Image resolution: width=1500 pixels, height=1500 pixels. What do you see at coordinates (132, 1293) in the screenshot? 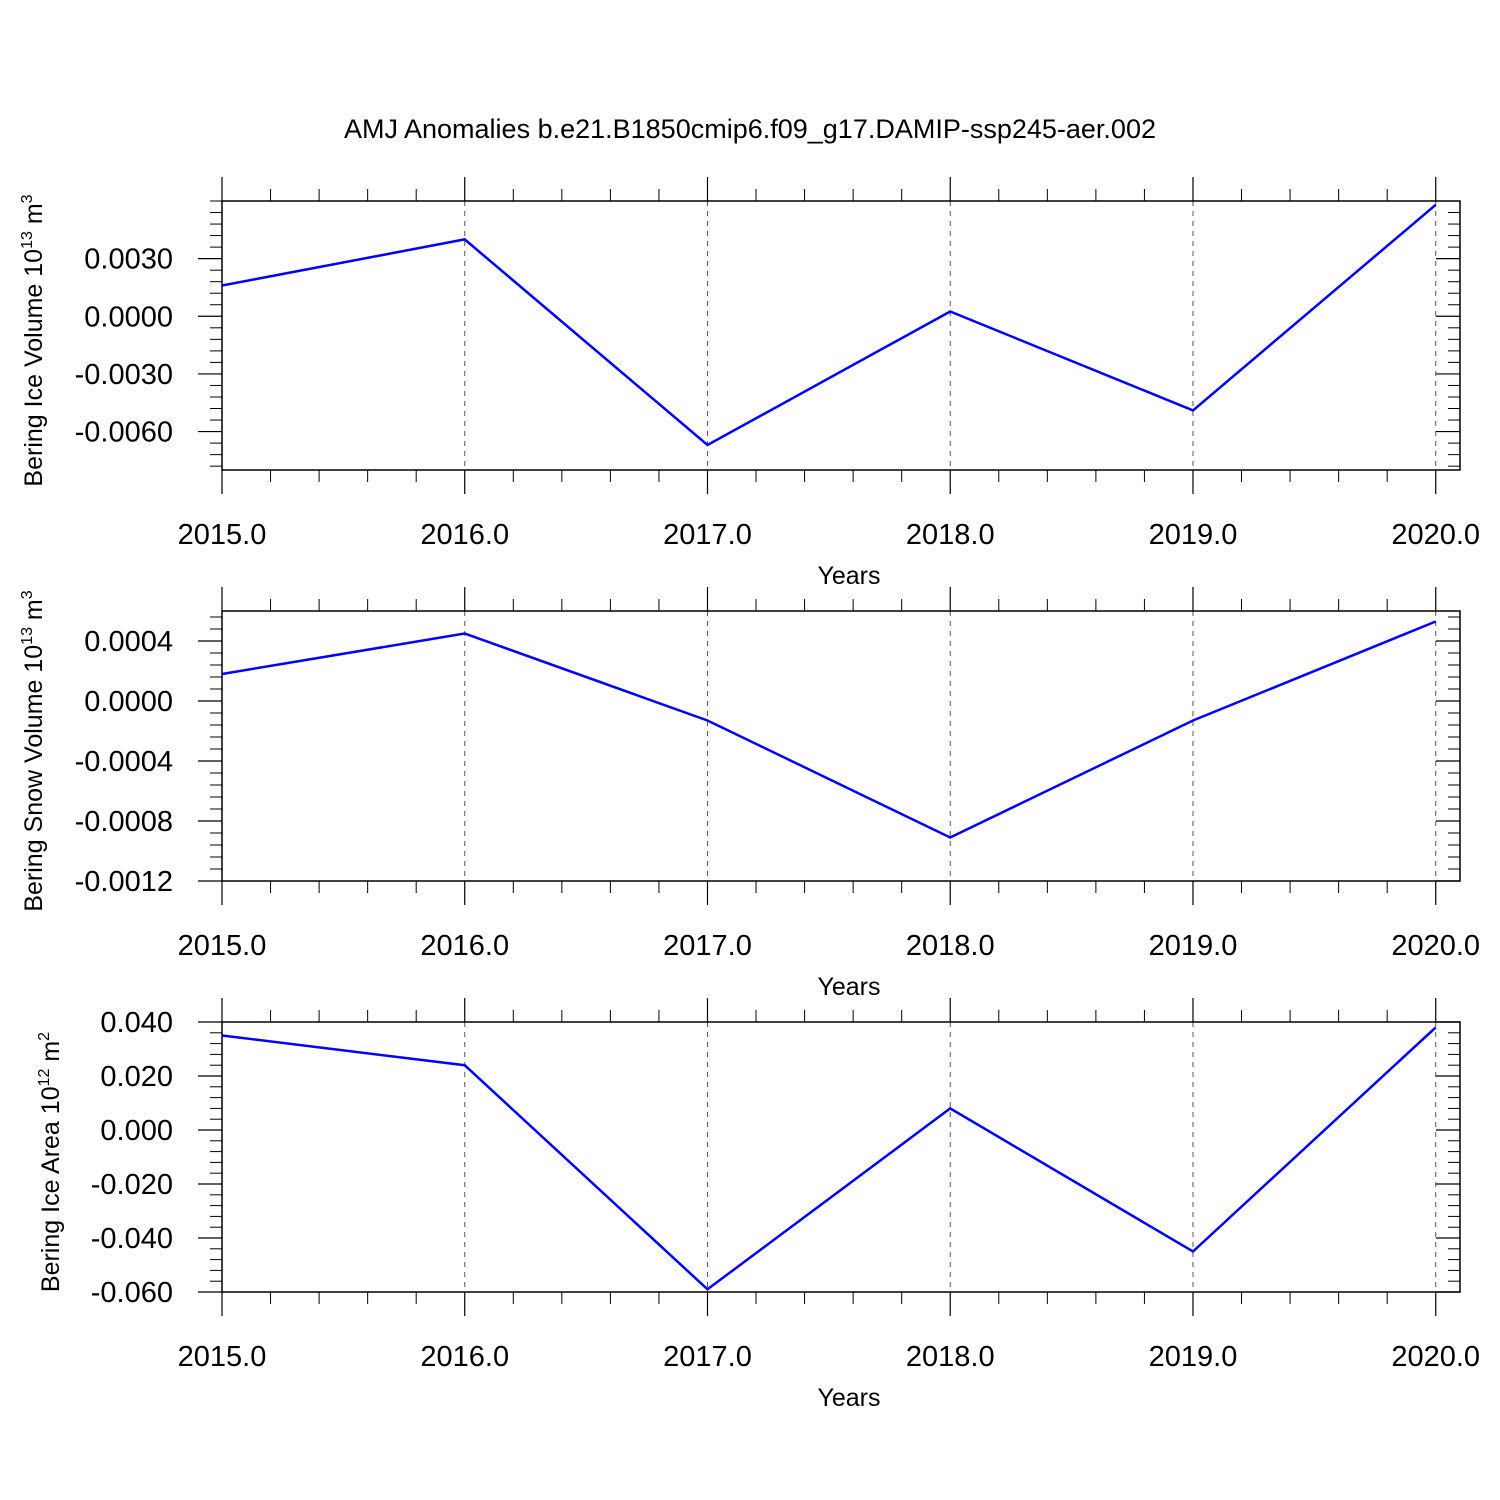
I see `y-tick-label: -0.060` at bounding box center [132, 1293].